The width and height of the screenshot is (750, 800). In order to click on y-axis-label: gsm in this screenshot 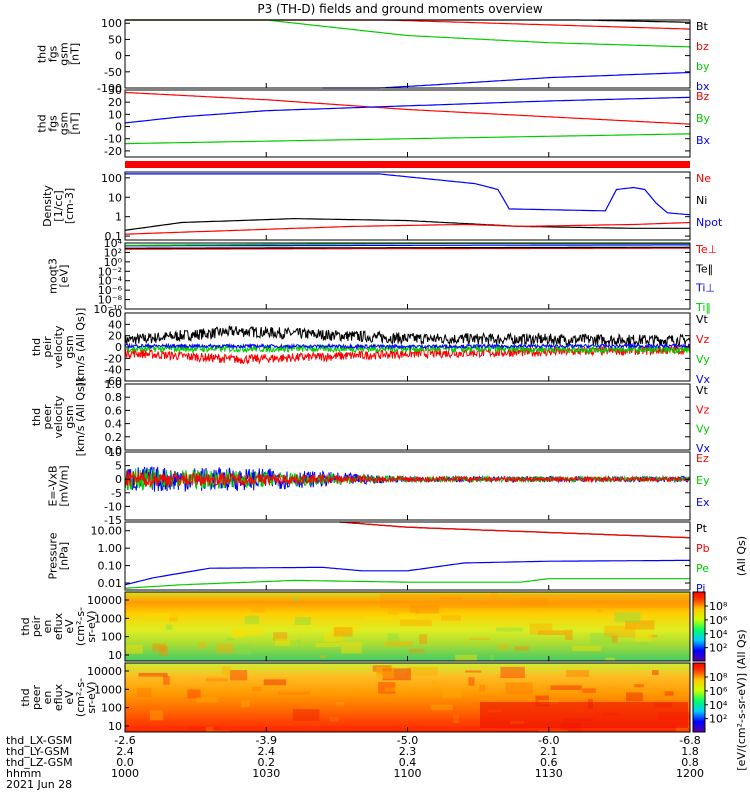, I will do `click(64, 53)`.